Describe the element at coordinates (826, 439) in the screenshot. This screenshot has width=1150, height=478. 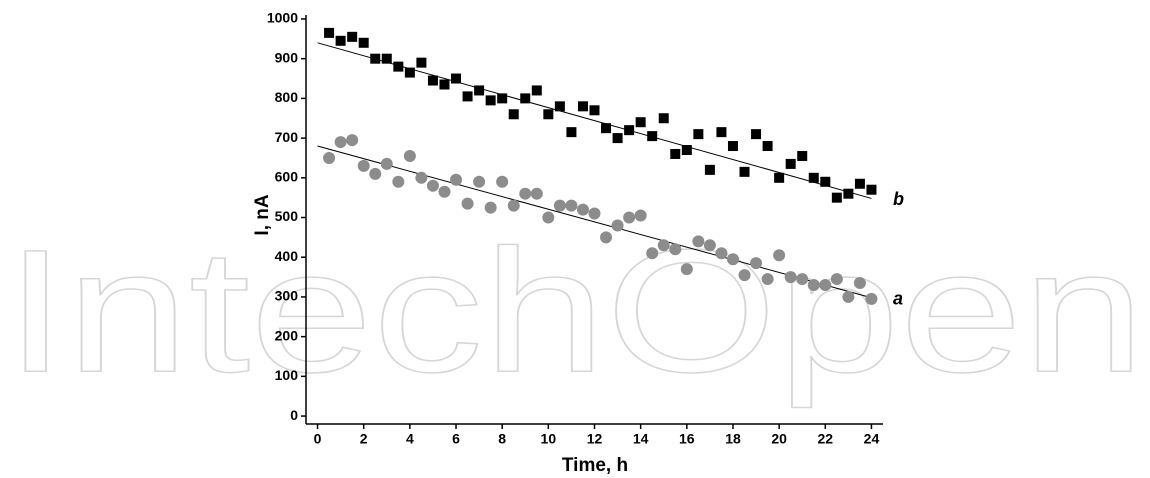
I see `x-tick-label: 22` at that location.